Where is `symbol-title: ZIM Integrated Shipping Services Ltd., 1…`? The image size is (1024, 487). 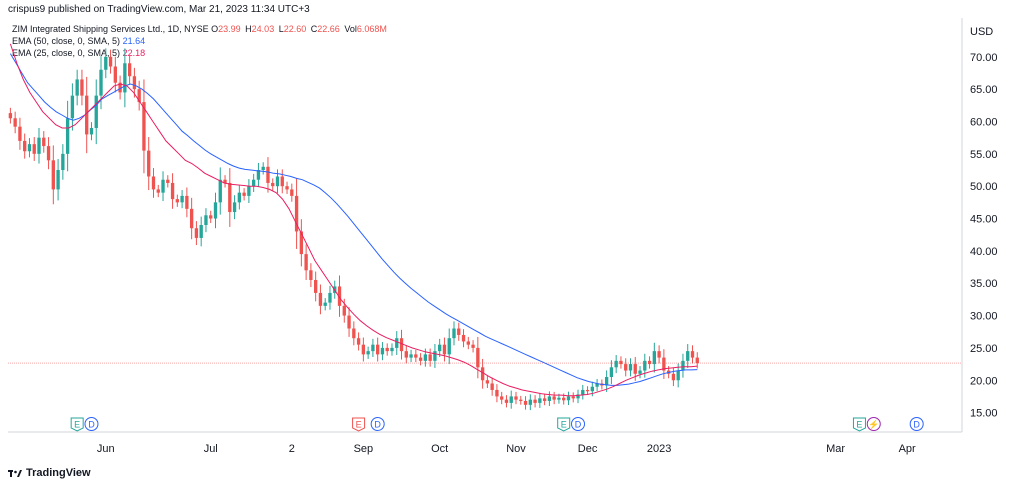 symbol-title: ZIM Integrated Shipping Services Ltd., 1… is located at coordinates (110, 29).